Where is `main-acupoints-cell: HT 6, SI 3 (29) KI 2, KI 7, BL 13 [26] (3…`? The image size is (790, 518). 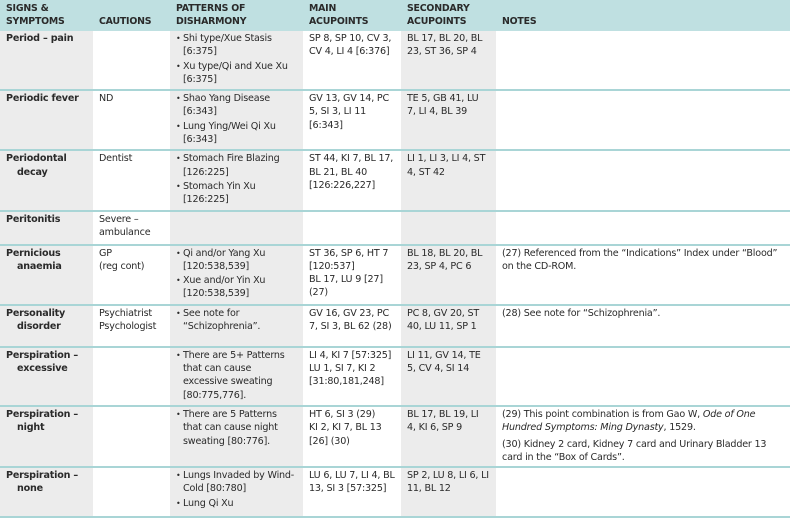
main-acupoints-cell: HT 6, SI 3 (29) KI 2, KI 7, BL 13 [26] (3… is located at coordinates (352, 437).